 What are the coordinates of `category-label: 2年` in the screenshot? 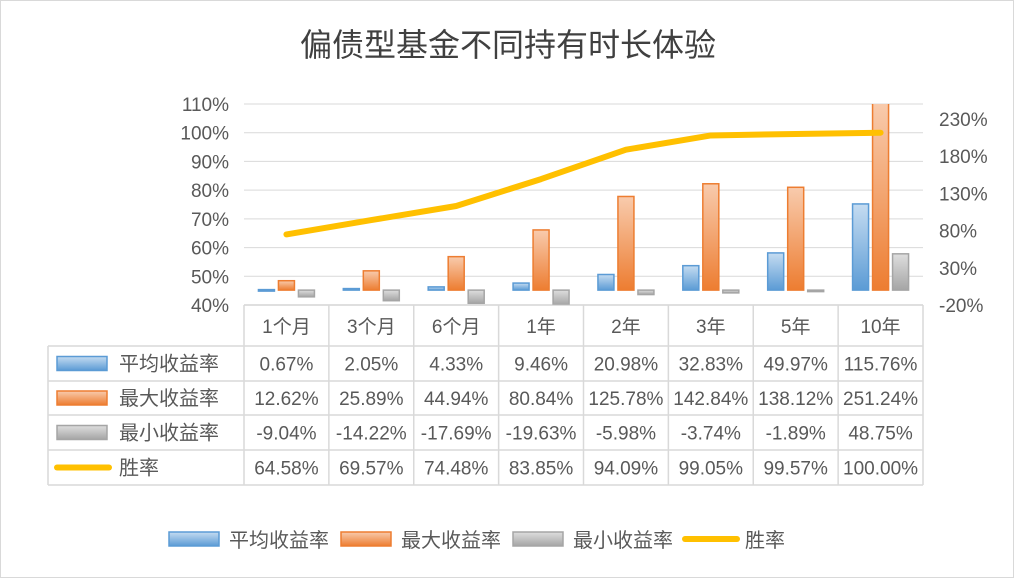 It's located at (626, 327).